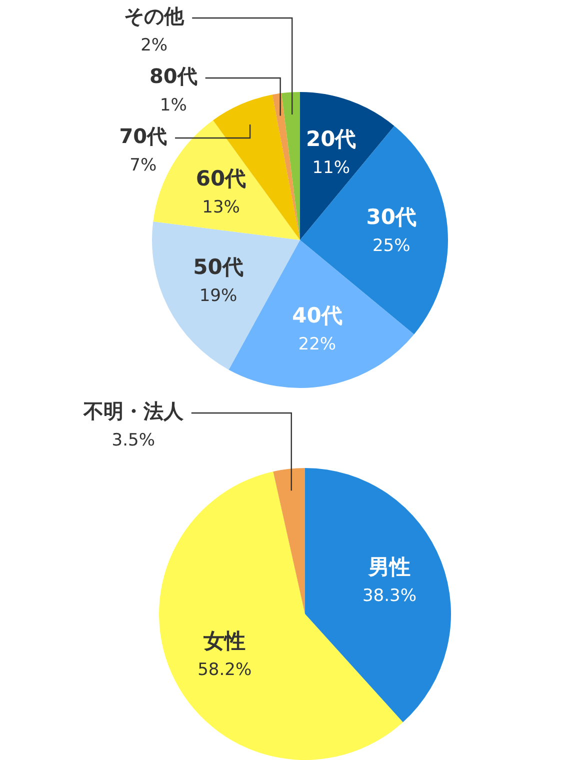 Image resolution: width=574 pixels, height=760 pixels. Describe the element at coordinates (317, 344) in the screenshot. I see `data-label: 22%` at that location.